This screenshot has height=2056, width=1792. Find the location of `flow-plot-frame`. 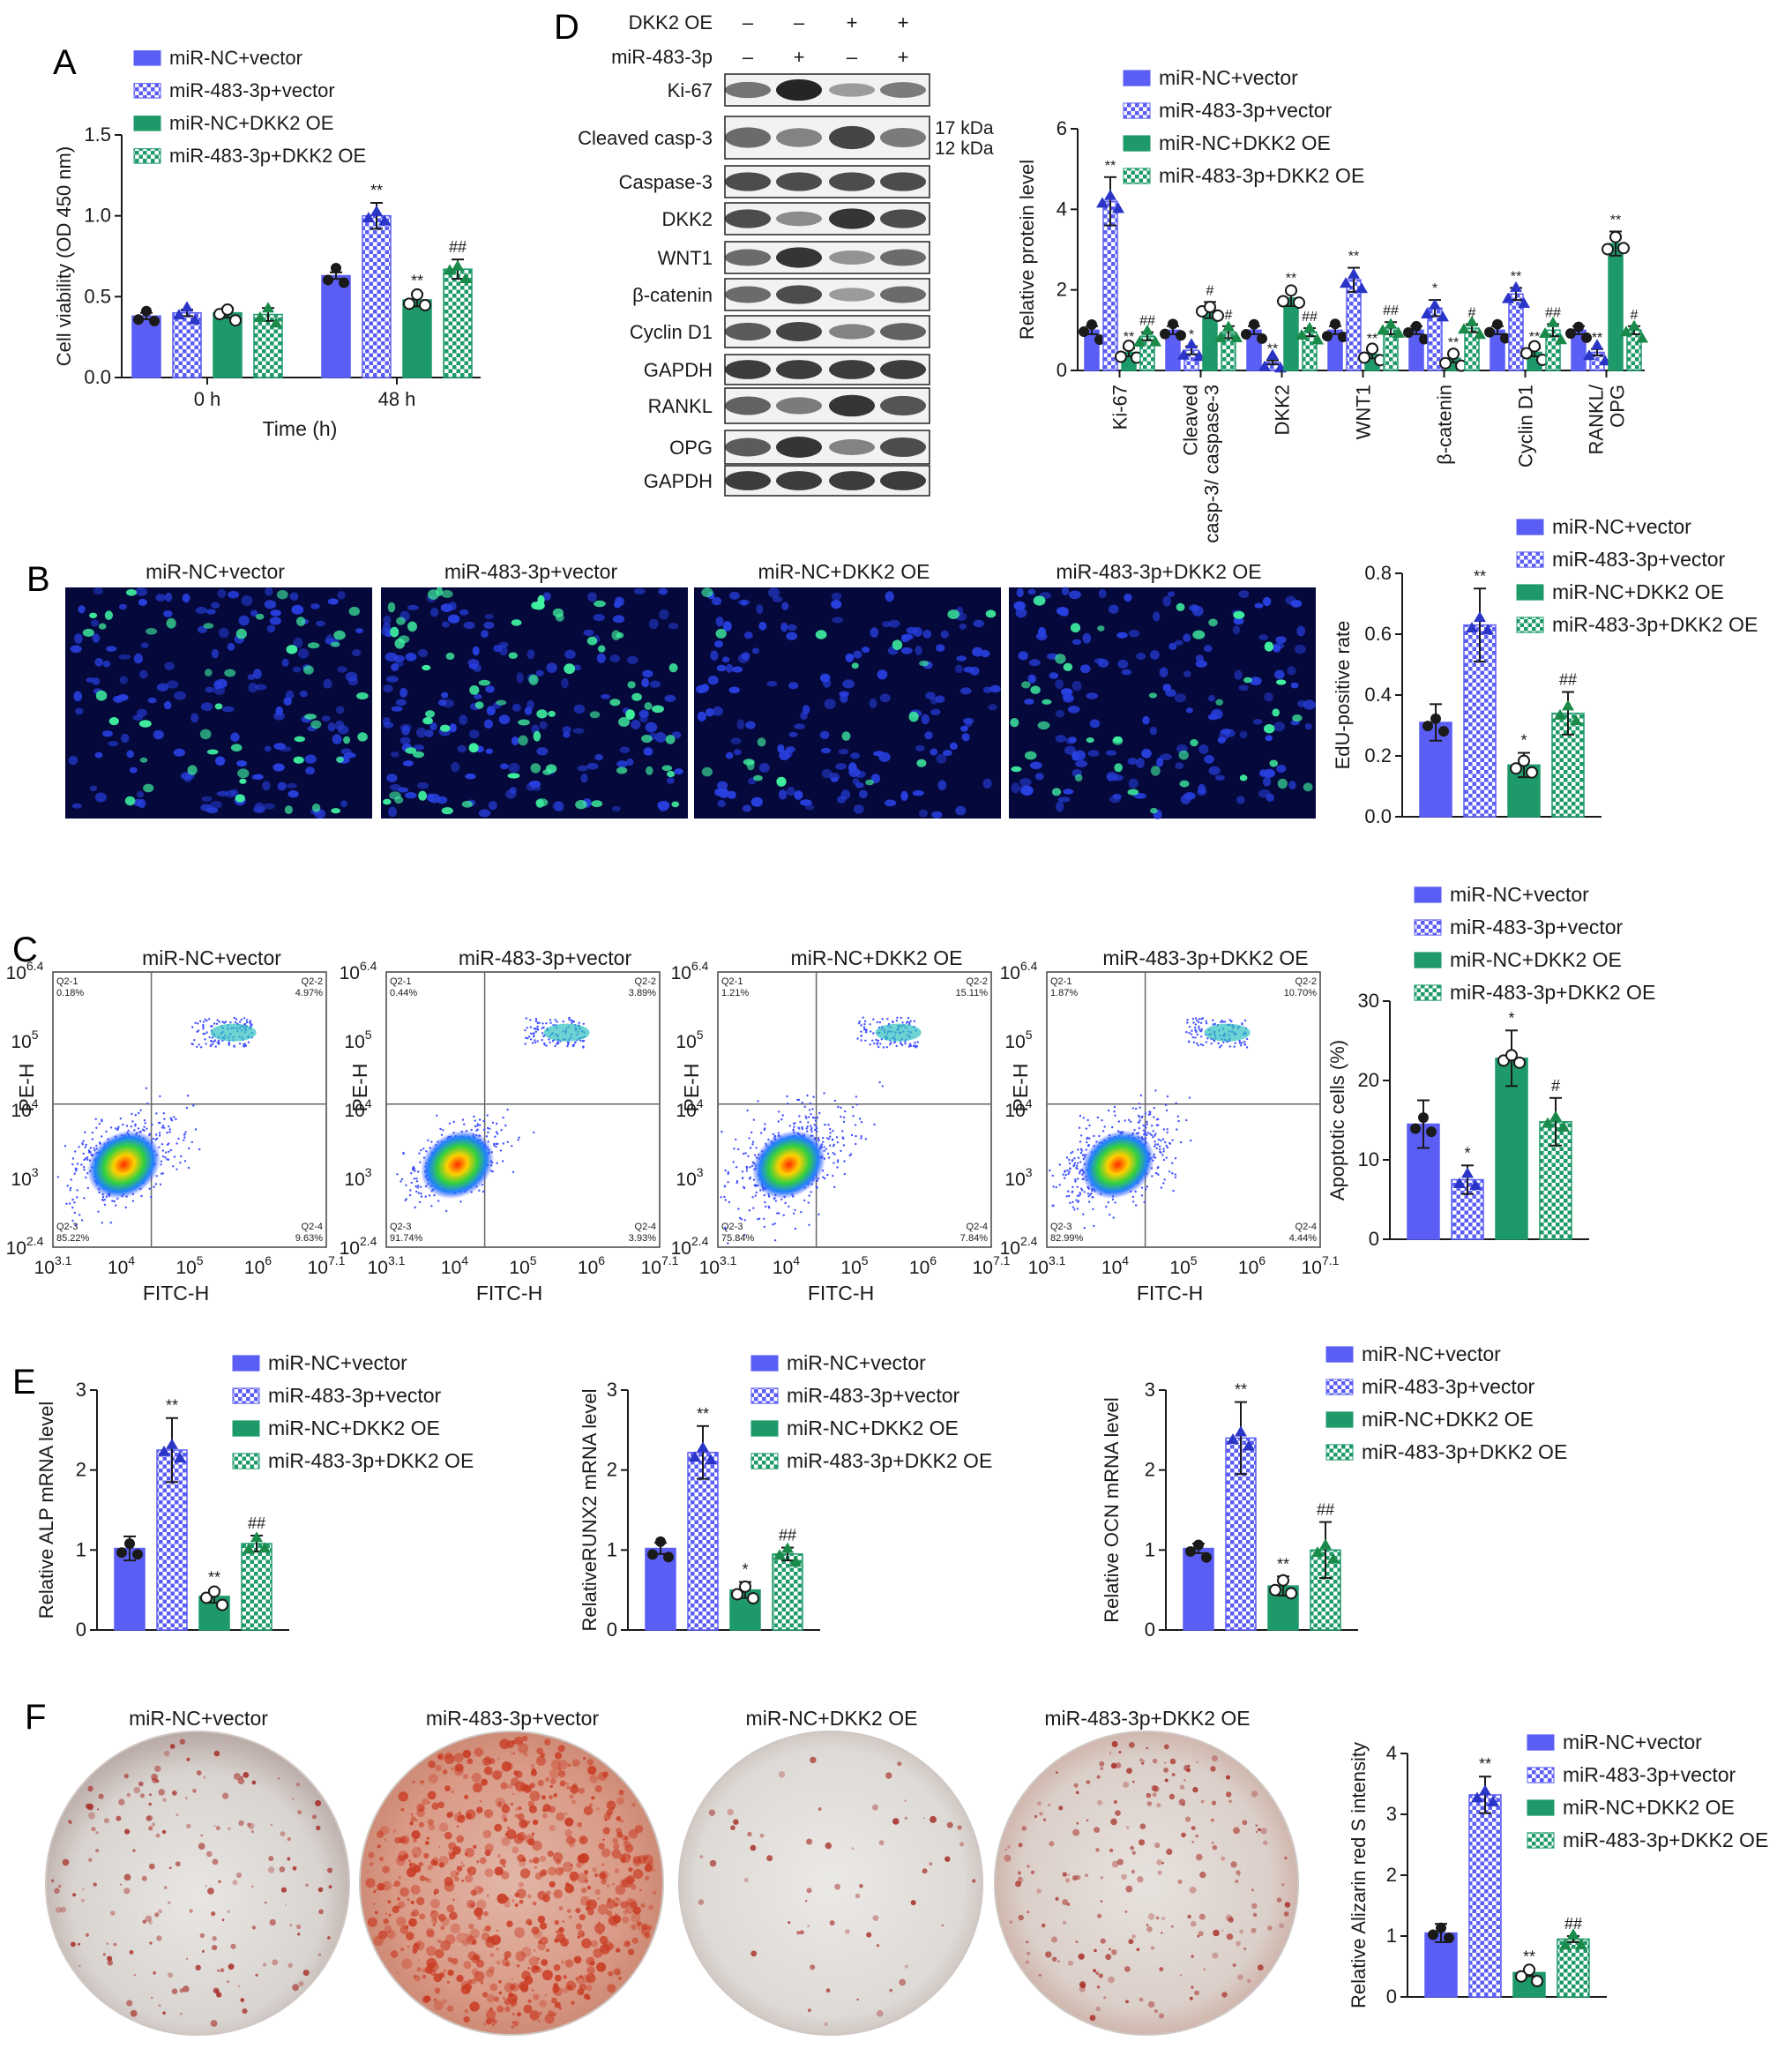

flow-plot-frame is located at coordinates (854, 1109).